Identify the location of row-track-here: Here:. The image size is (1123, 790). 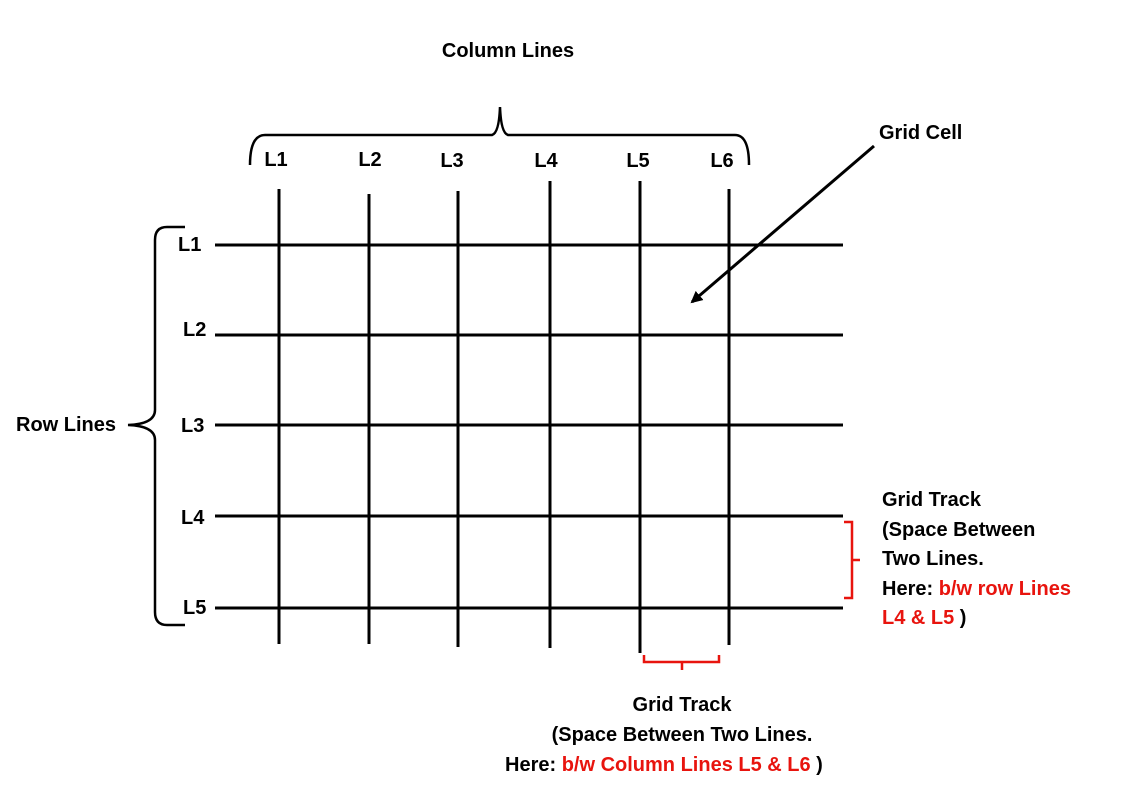
(910, 589).